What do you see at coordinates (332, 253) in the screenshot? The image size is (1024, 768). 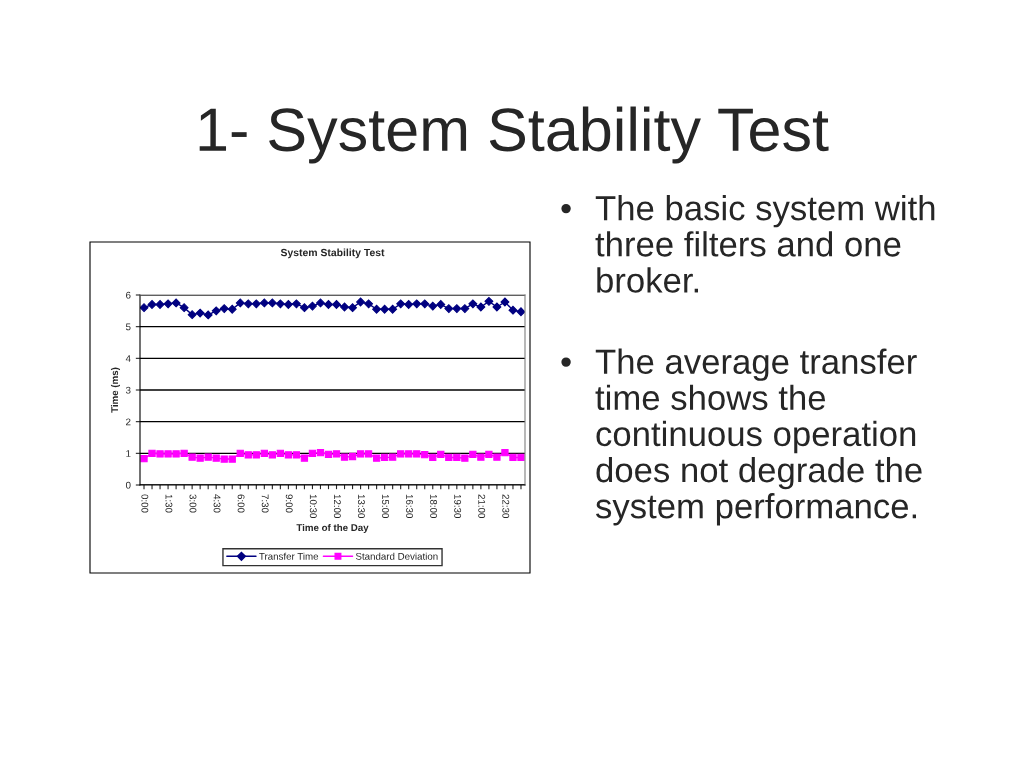 I see `chart-title: System Stability Test` at bounding box center [332, 253].